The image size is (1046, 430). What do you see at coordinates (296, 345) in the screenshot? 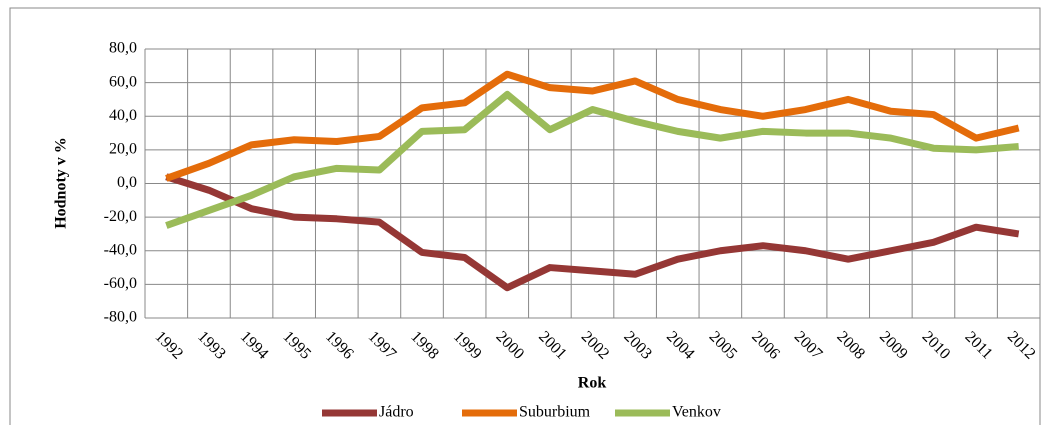
I see `x-tick-label: 1995` at bounding box center [296, 345].